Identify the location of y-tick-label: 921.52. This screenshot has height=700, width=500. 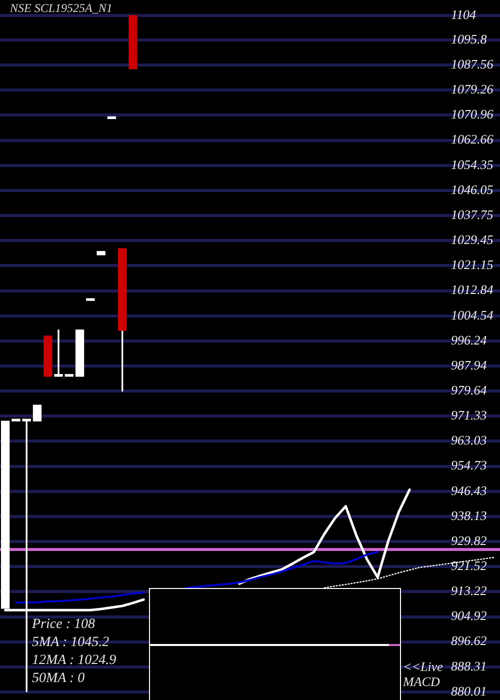
(469, 566).